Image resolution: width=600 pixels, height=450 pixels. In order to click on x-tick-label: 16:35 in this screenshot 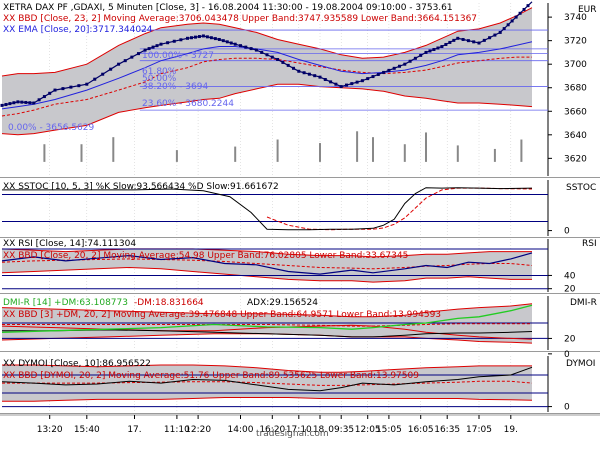, I will do `click(447, 430)`.